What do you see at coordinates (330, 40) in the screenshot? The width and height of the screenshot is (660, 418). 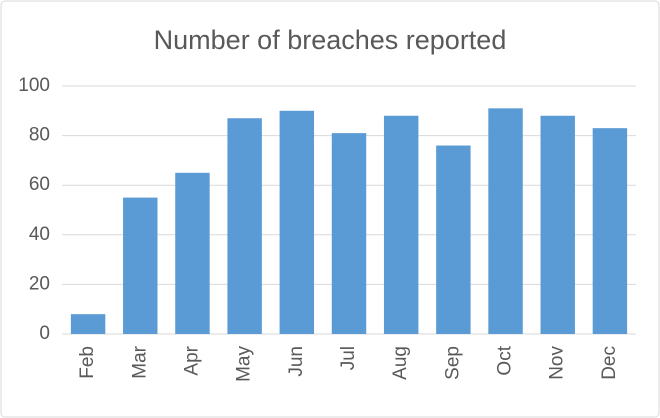 I see `chart-title: Number of breaches reported` at bounding box center [330, 40].